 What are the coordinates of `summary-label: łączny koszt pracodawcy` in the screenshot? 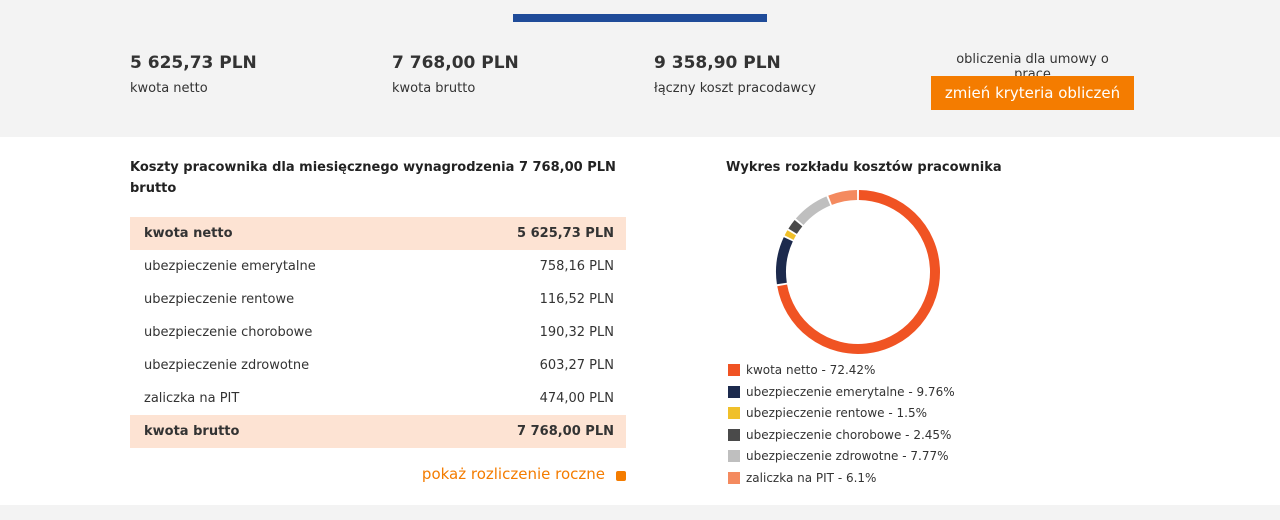 It's located at (735, 88).